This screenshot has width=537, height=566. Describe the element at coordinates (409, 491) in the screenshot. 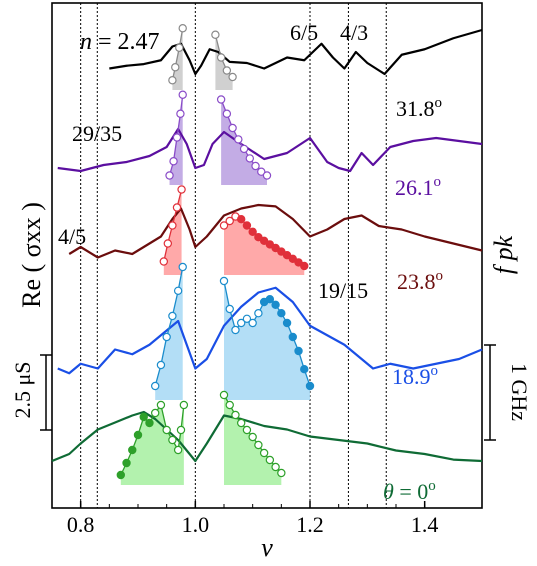

I see `label-theta-0: θ = 0o` at that location.